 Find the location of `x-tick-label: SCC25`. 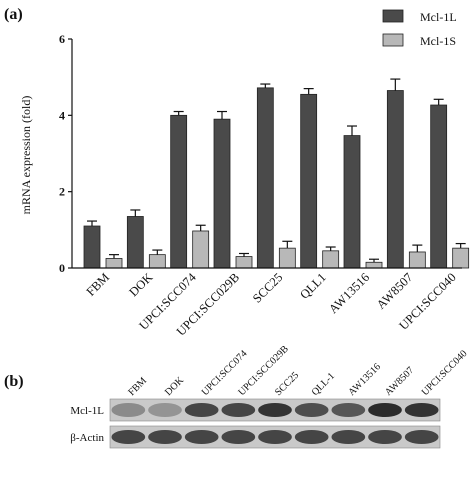

x-tick-label: SCC25 is located at coordinates (267, 287).